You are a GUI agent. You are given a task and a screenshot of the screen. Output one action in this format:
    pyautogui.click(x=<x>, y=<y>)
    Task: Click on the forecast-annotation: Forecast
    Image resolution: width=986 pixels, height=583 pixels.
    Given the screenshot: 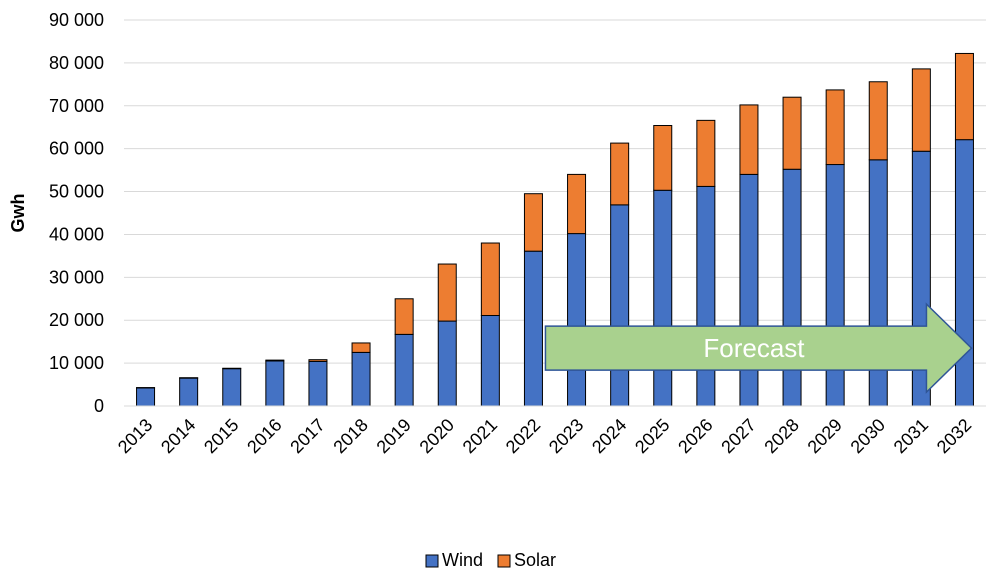 What is the action you would take?
    pyautogui.click(x=758, y=348)
    